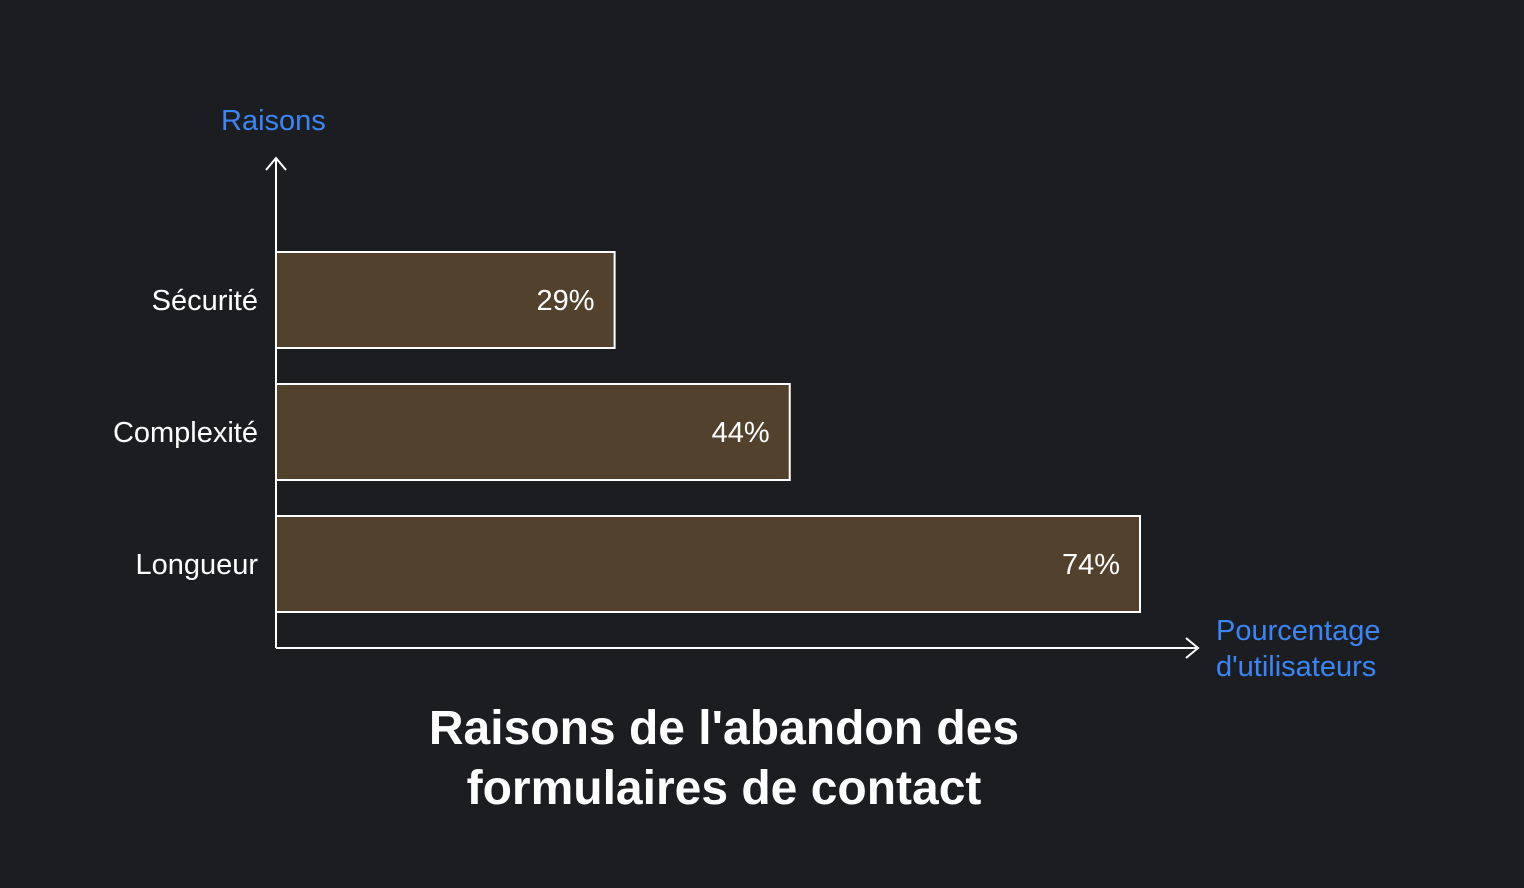 The image size is (1524, 888). I want to click on category-label-2: Longueur, so click(196, 565).